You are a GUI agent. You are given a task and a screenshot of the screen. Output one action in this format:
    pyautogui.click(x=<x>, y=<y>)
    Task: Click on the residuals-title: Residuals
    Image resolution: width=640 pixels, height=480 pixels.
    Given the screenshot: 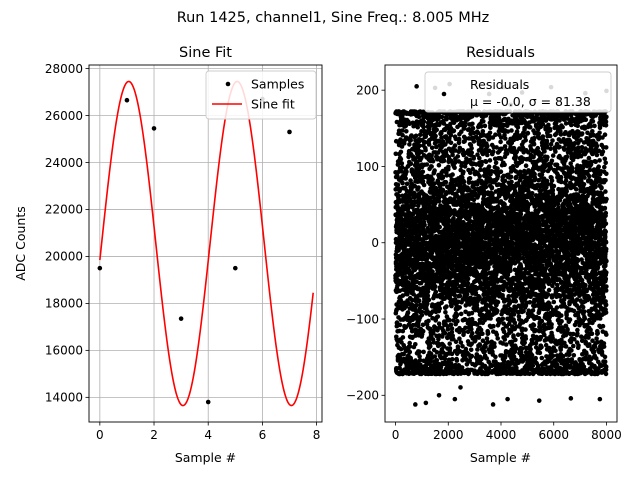 What is the action you would take?
    pyautogui.click(x=500, y=53)
    